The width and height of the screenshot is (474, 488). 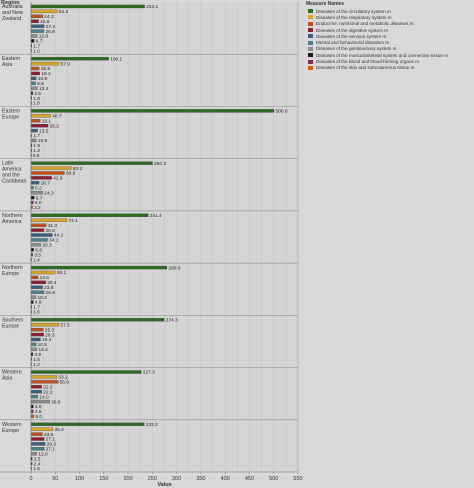 What do you see at coordinates (389, 36) in the screenshot?
I see `legend-item: Diseases of the nervous system m` at bounding box center [389, 36].